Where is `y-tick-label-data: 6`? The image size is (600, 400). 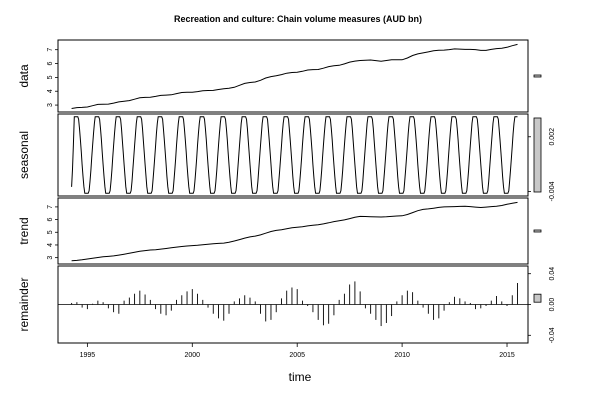
y-tick-label-data: 6 is located at coordinates (50, 63).